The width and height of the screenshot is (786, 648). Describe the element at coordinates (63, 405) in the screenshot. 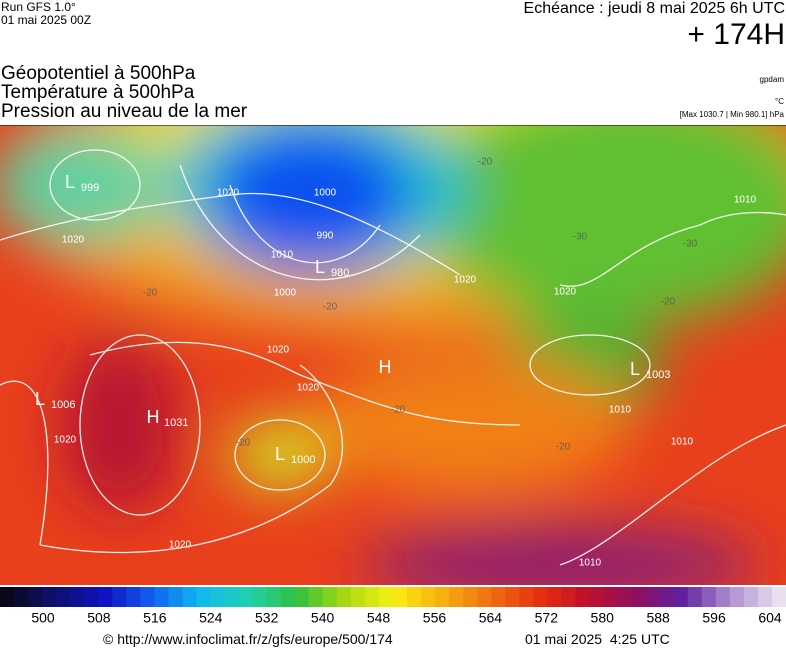

I see `center-value: 1006` at that location.